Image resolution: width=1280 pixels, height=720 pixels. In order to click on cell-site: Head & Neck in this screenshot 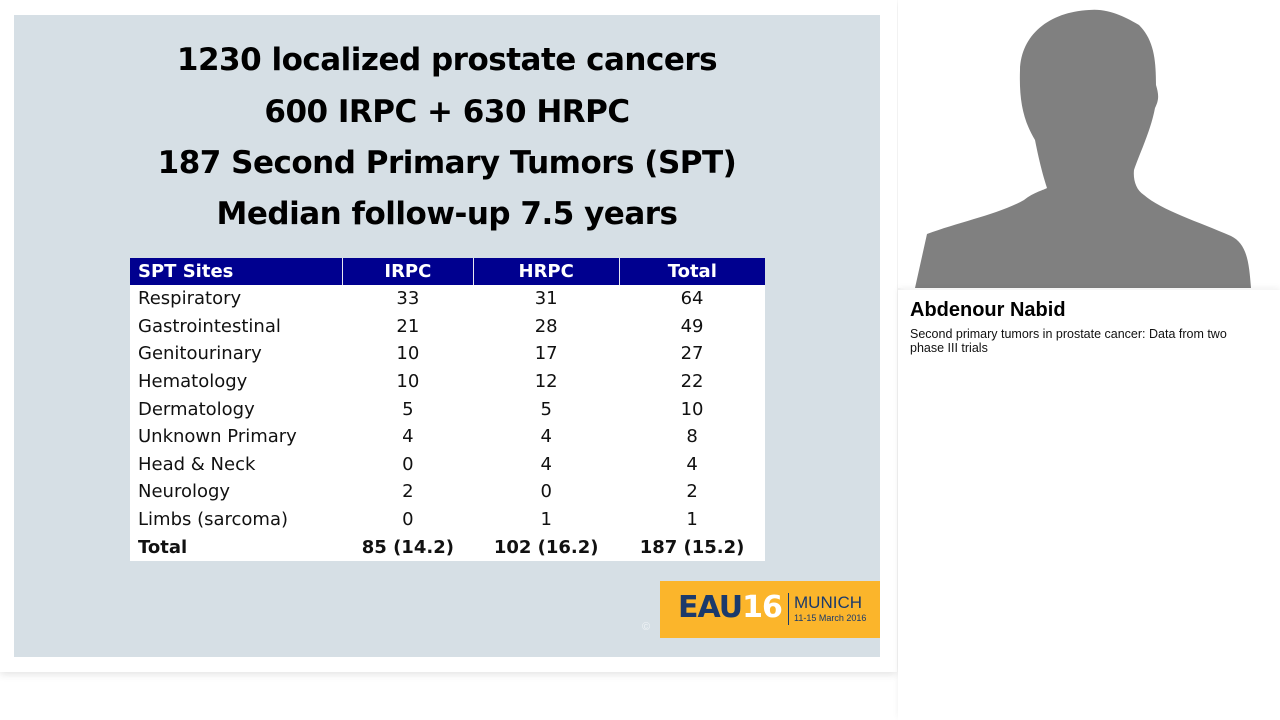, I will do `click(197, 464)`.